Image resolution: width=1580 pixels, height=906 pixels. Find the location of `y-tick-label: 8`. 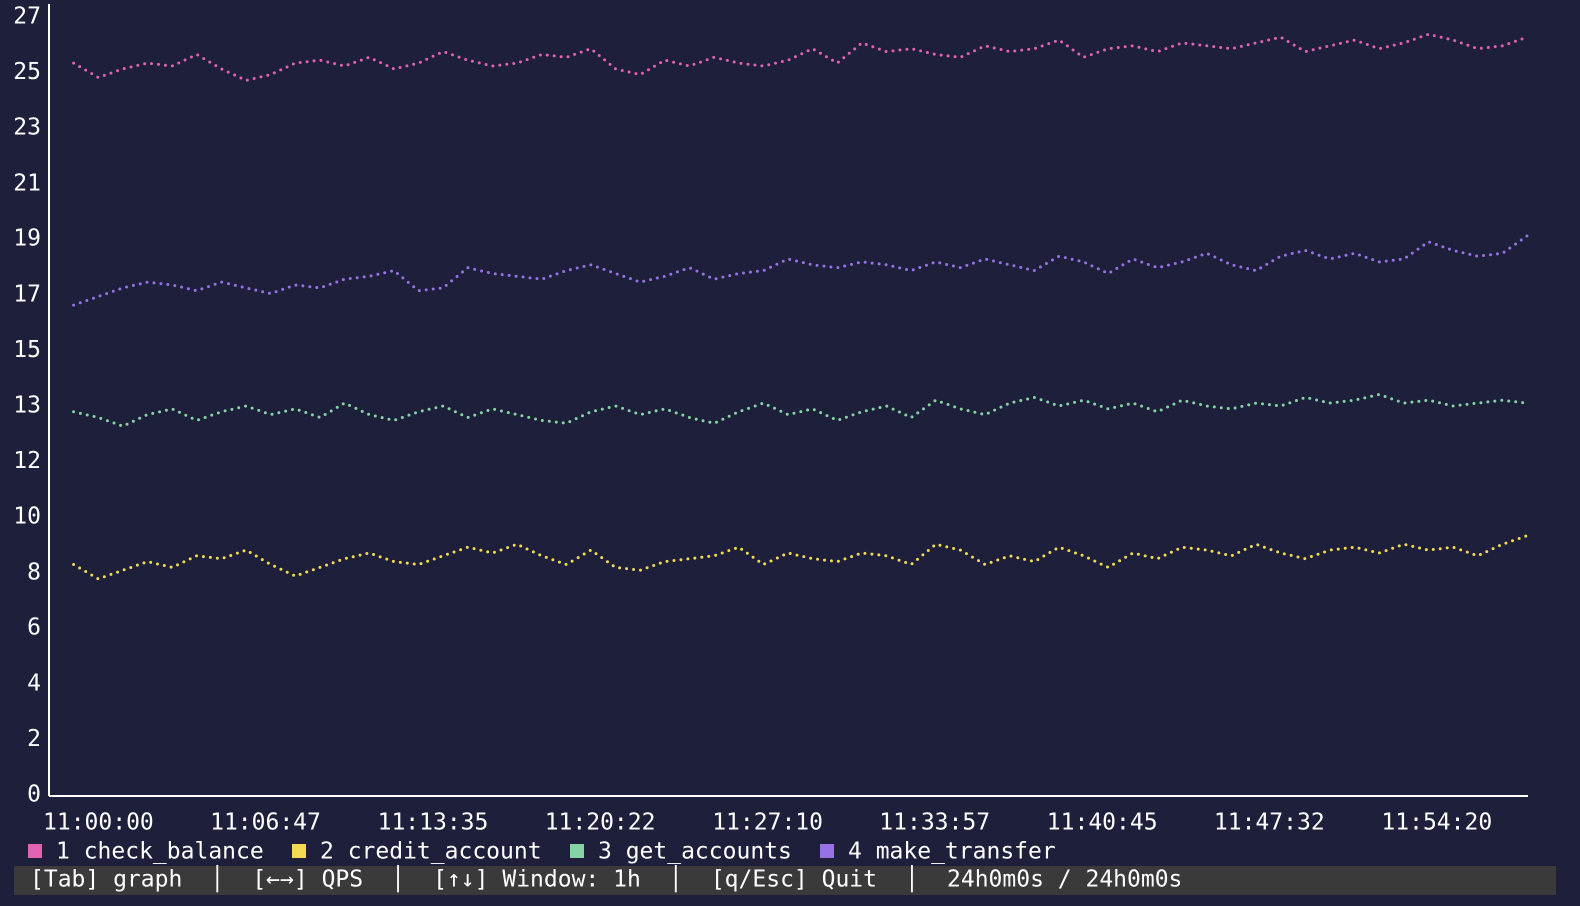

y-tick-label: 8 is located at coordinates (34, 572).